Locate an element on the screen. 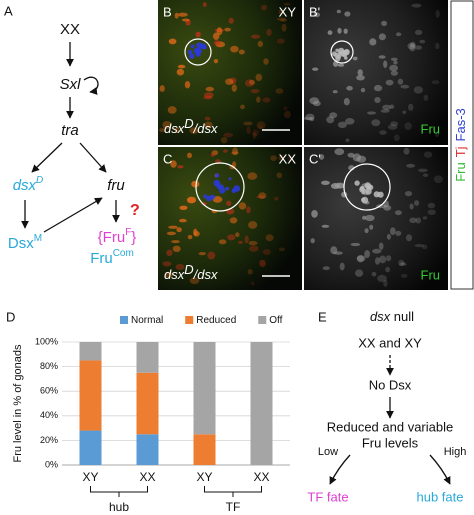 This screenshot has height=515, width=474. y-tick-label: 0% is located at coordinates (51, 464).